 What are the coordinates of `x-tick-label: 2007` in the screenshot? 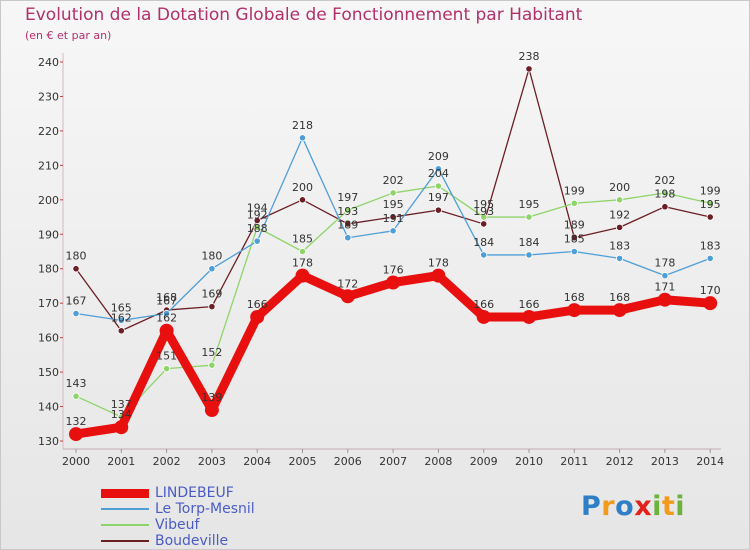 It's located at (393, 461).